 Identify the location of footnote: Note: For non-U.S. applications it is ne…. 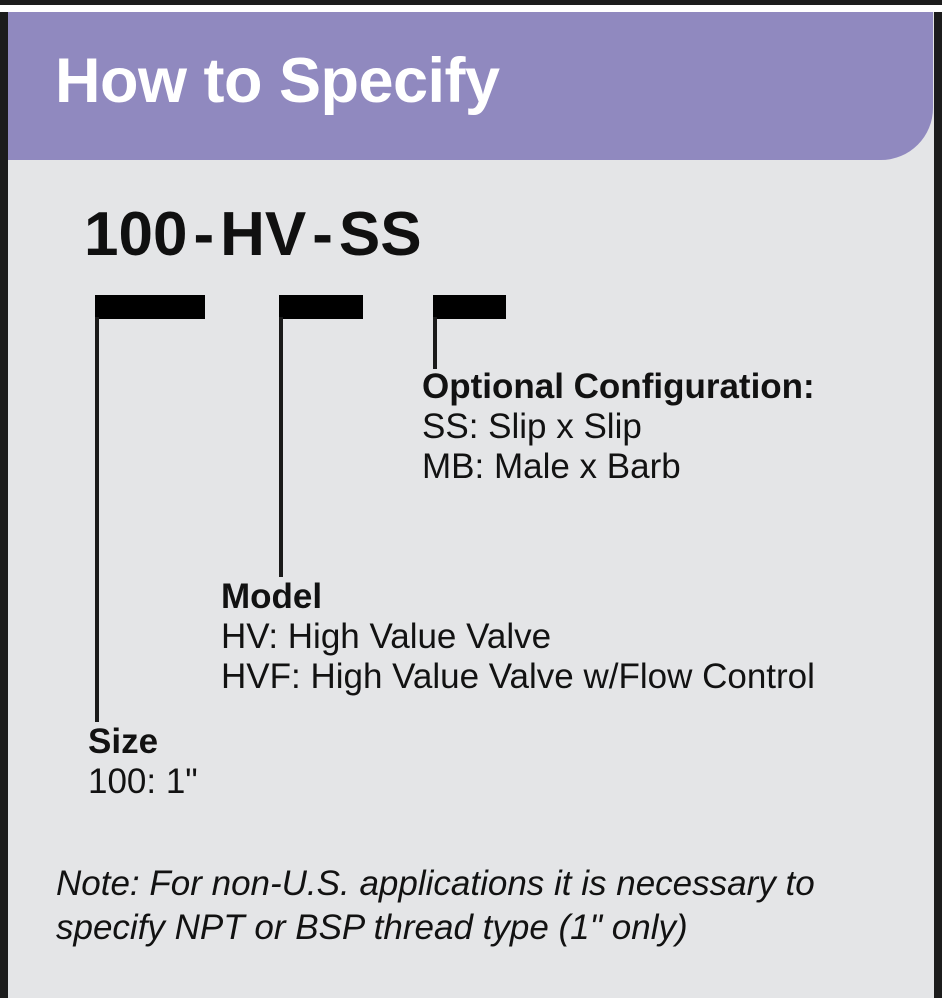
(486, 906).